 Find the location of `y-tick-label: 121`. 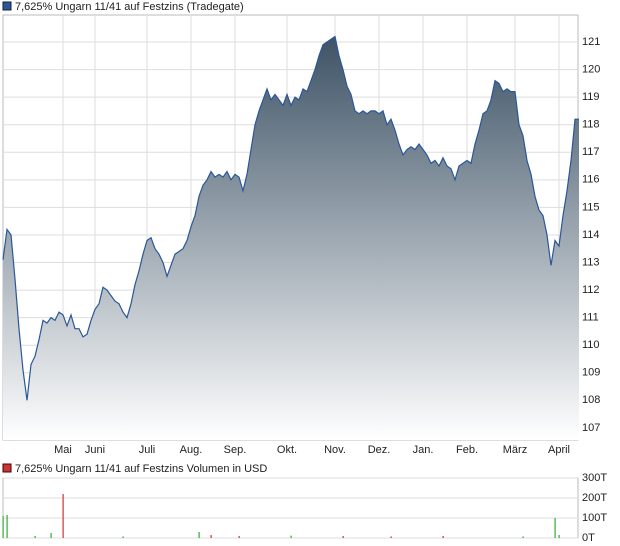

y-tick-label: 121 is located at coordinates (591, 42).